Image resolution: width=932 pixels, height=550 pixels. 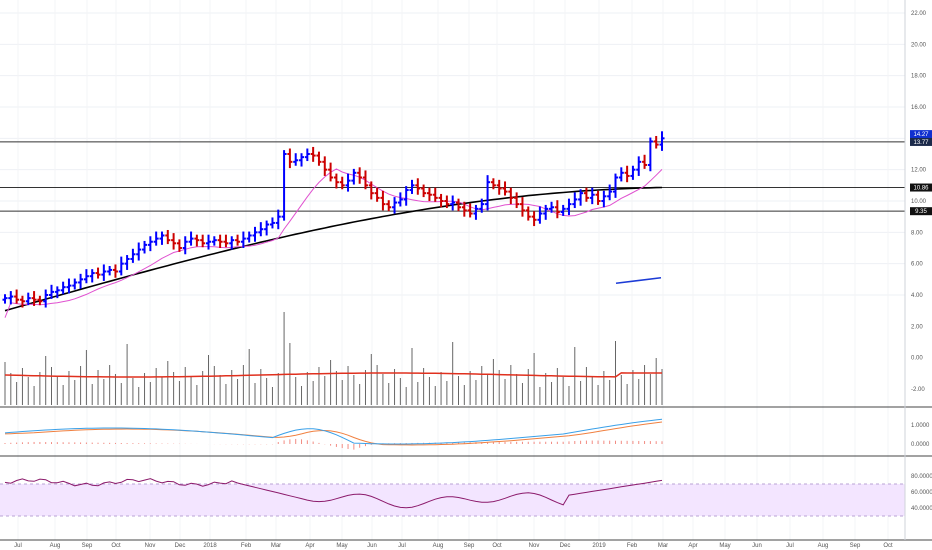 What do you see at coordinates (921, 493) in the screenshot?
I see `rsi-tick-label: 60.0000` at bounding box center [921, 493].